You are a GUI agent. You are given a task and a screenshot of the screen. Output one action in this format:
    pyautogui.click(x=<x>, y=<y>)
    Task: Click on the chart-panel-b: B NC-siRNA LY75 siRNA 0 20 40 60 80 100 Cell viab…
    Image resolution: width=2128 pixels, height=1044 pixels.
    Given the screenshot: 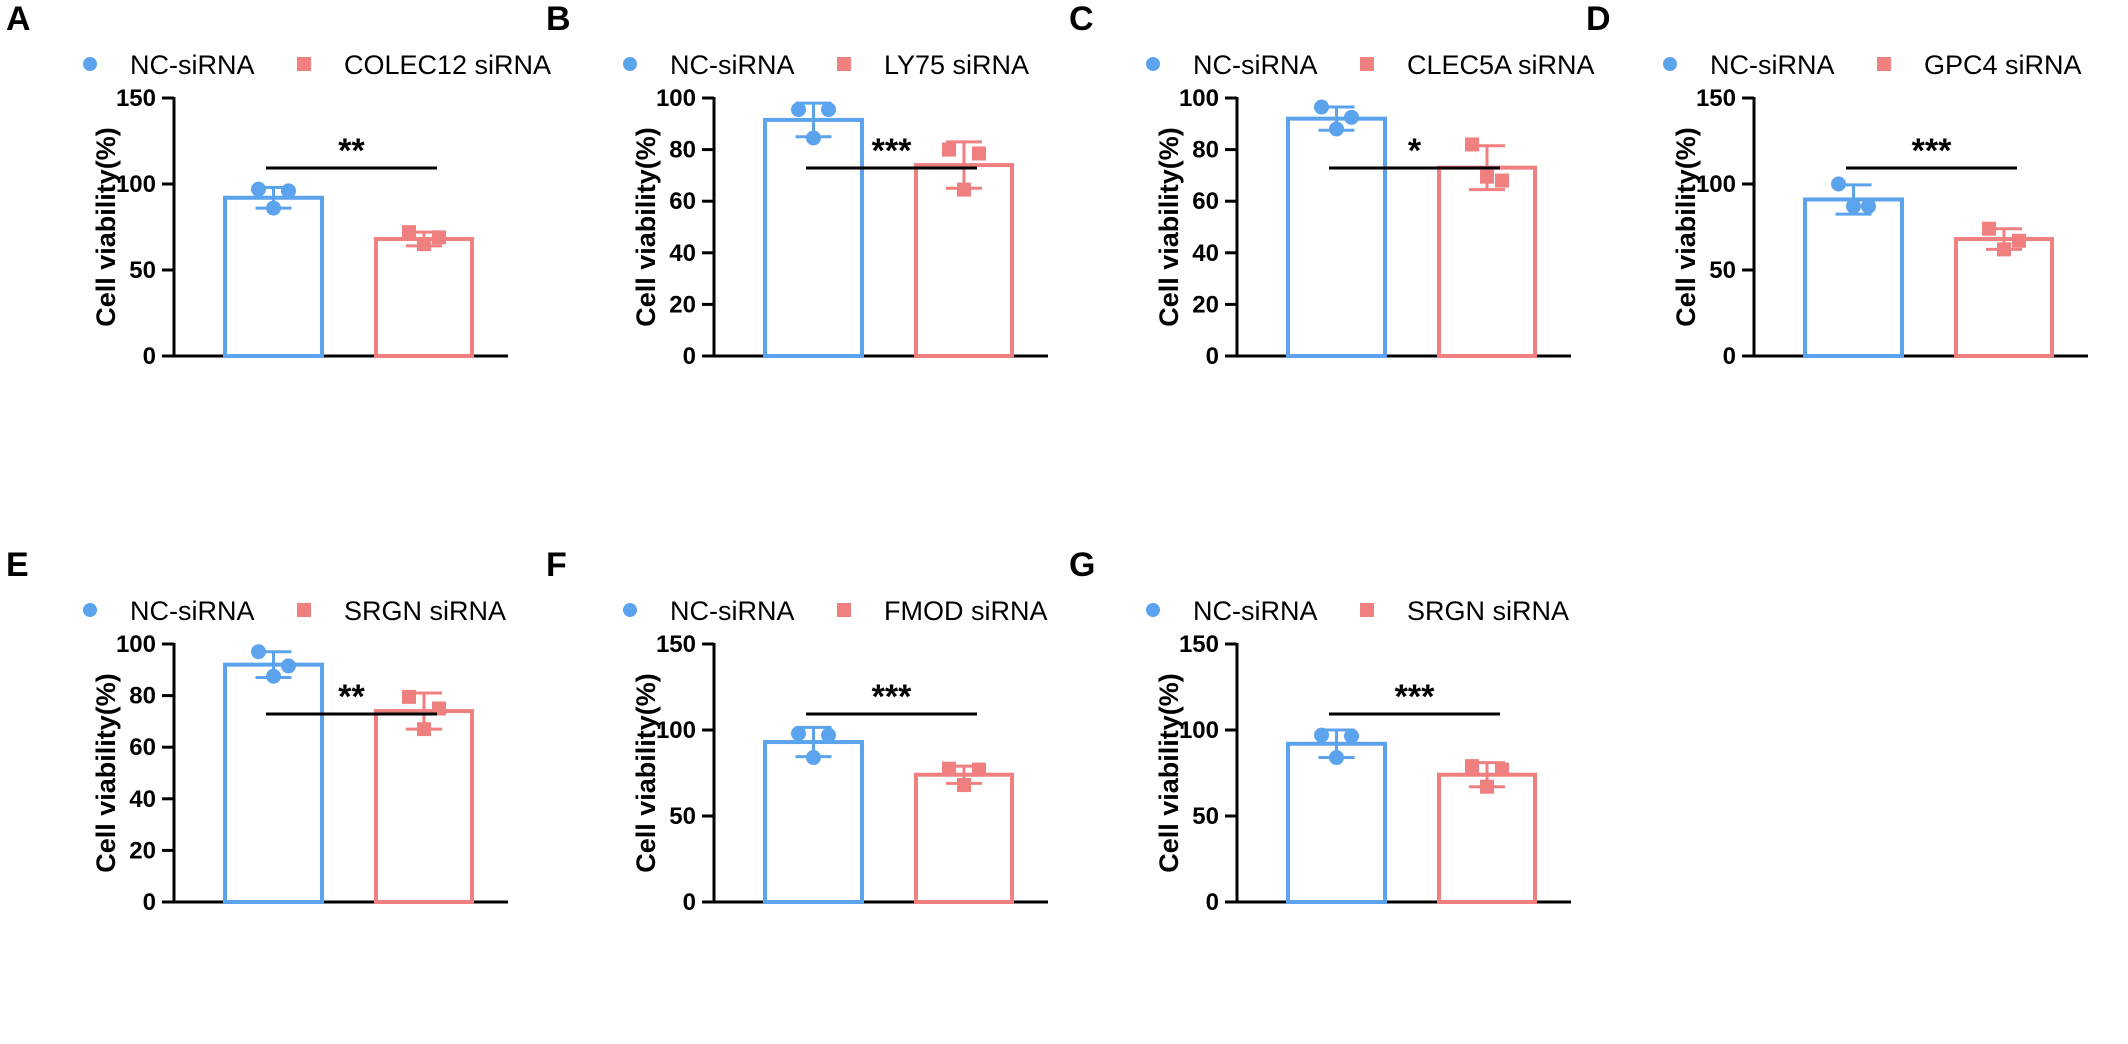 What is the action you would take?
    pyautogui.click(x=797, y=185)
    